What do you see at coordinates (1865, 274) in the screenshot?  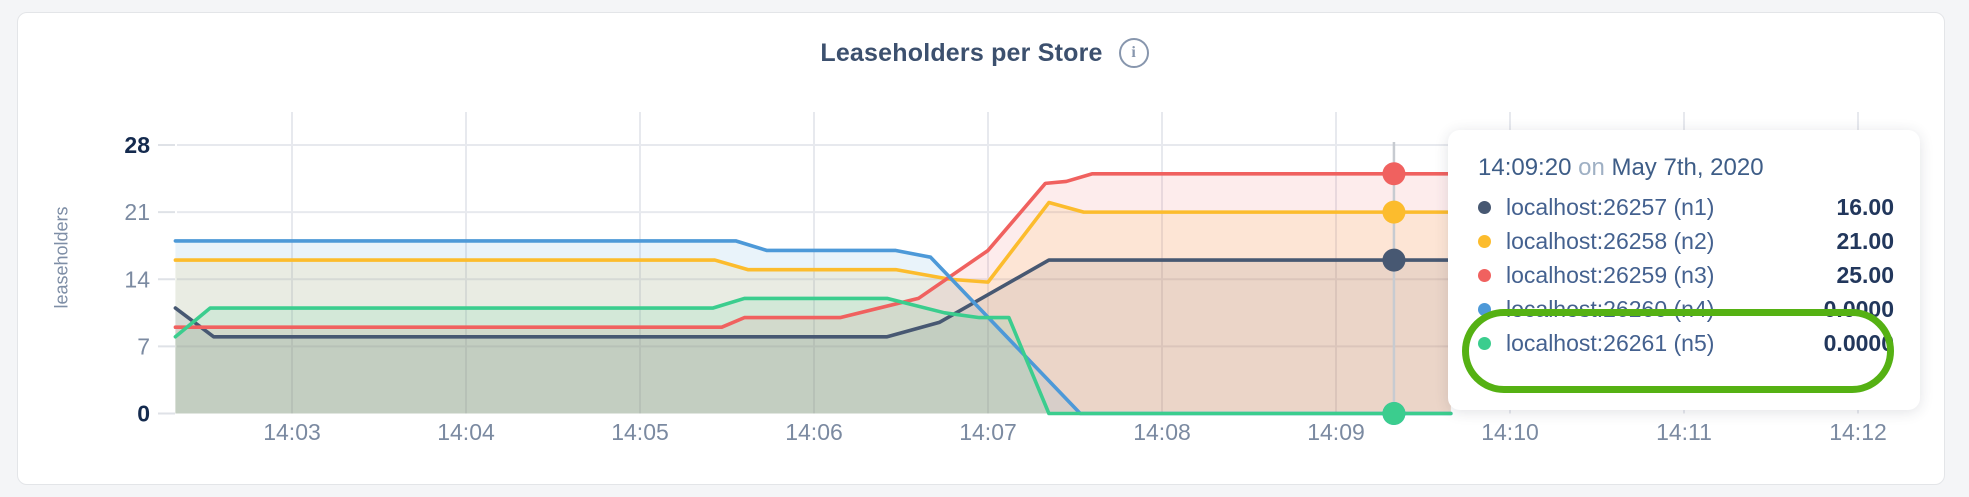 I see `series-value-n3: 25.00` at bounding box center [1865, 274].